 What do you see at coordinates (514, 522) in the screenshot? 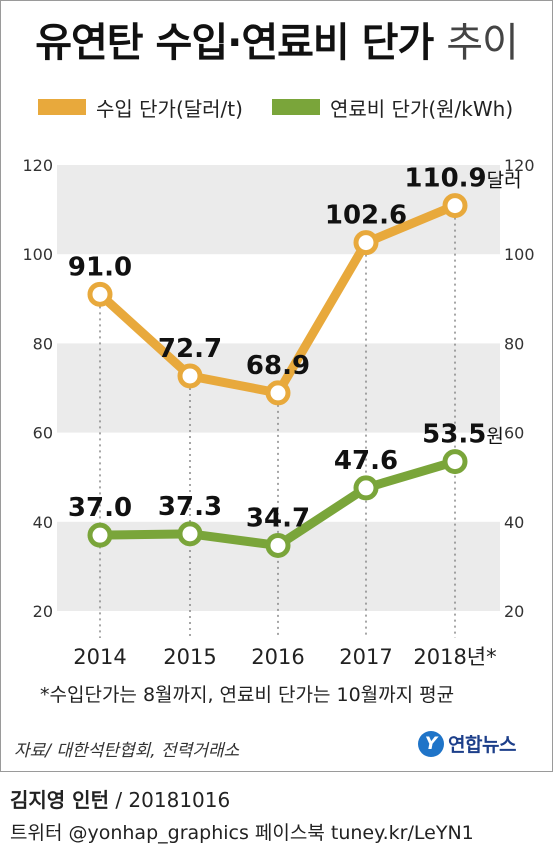
I see `y-tick-label-right: 40` at bounding box center [514, 522].